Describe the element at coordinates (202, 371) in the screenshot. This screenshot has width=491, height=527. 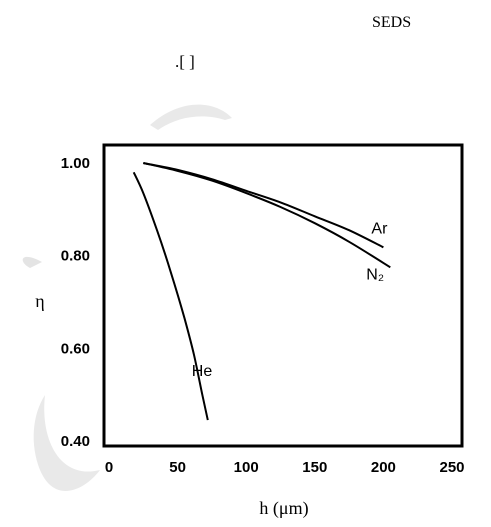
I see `series-label: He` at that location.